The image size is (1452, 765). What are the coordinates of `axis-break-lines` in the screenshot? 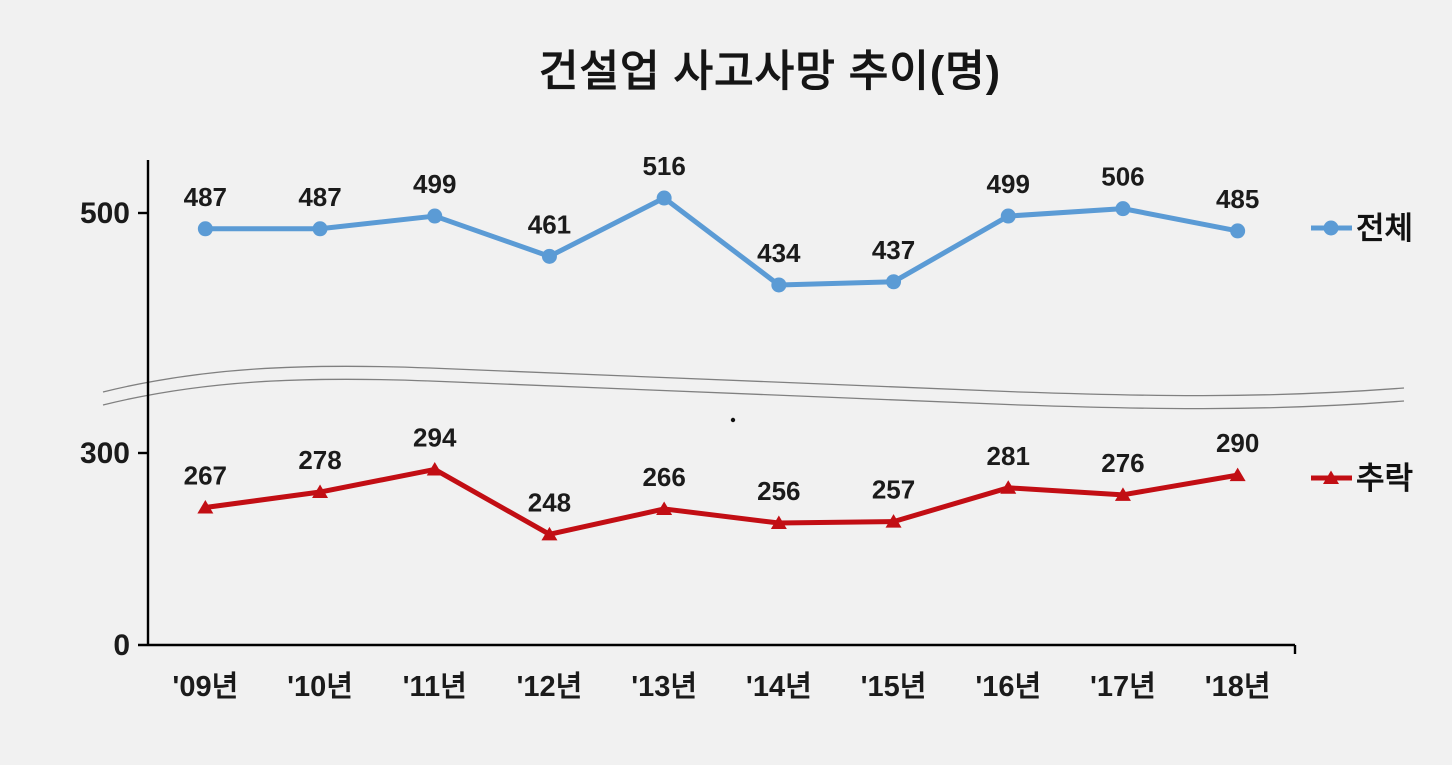 It's located at (753, 394).